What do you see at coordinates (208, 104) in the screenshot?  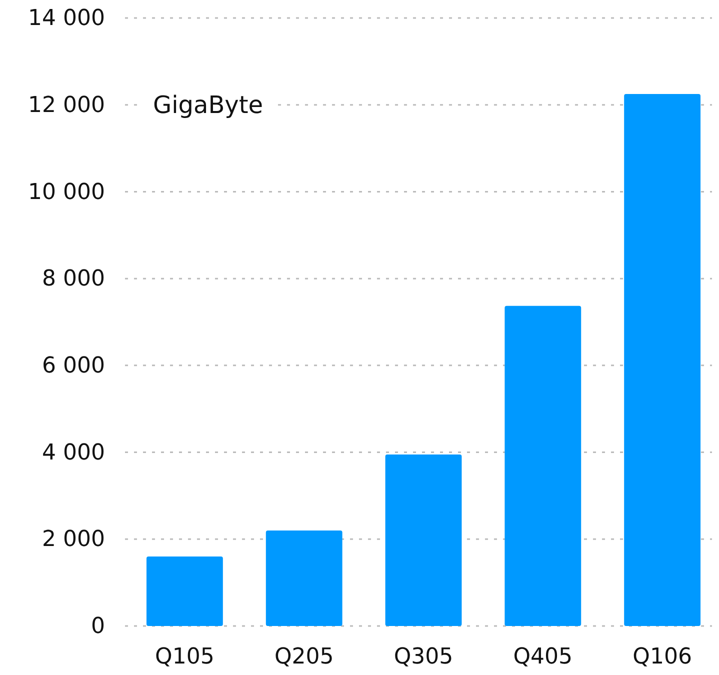 I see `y-axis-title: GigaByte` at bounding box center [208, 104].